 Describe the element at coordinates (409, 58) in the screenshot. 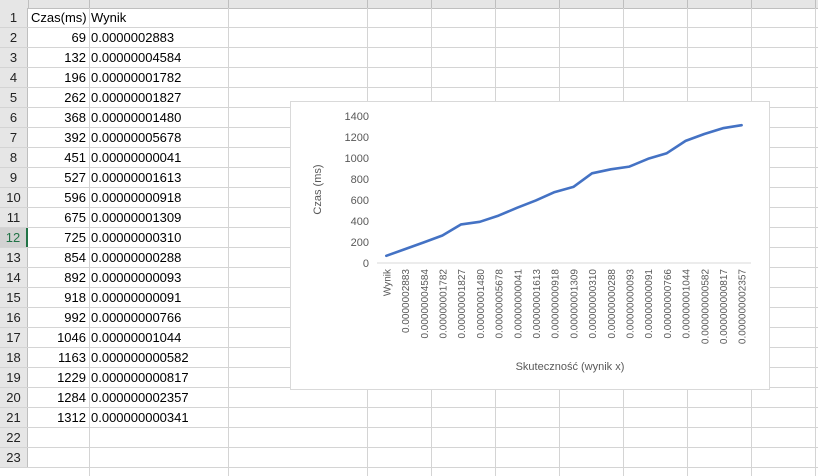

I see `table-row: 3 132 0.00000004584` at that location.